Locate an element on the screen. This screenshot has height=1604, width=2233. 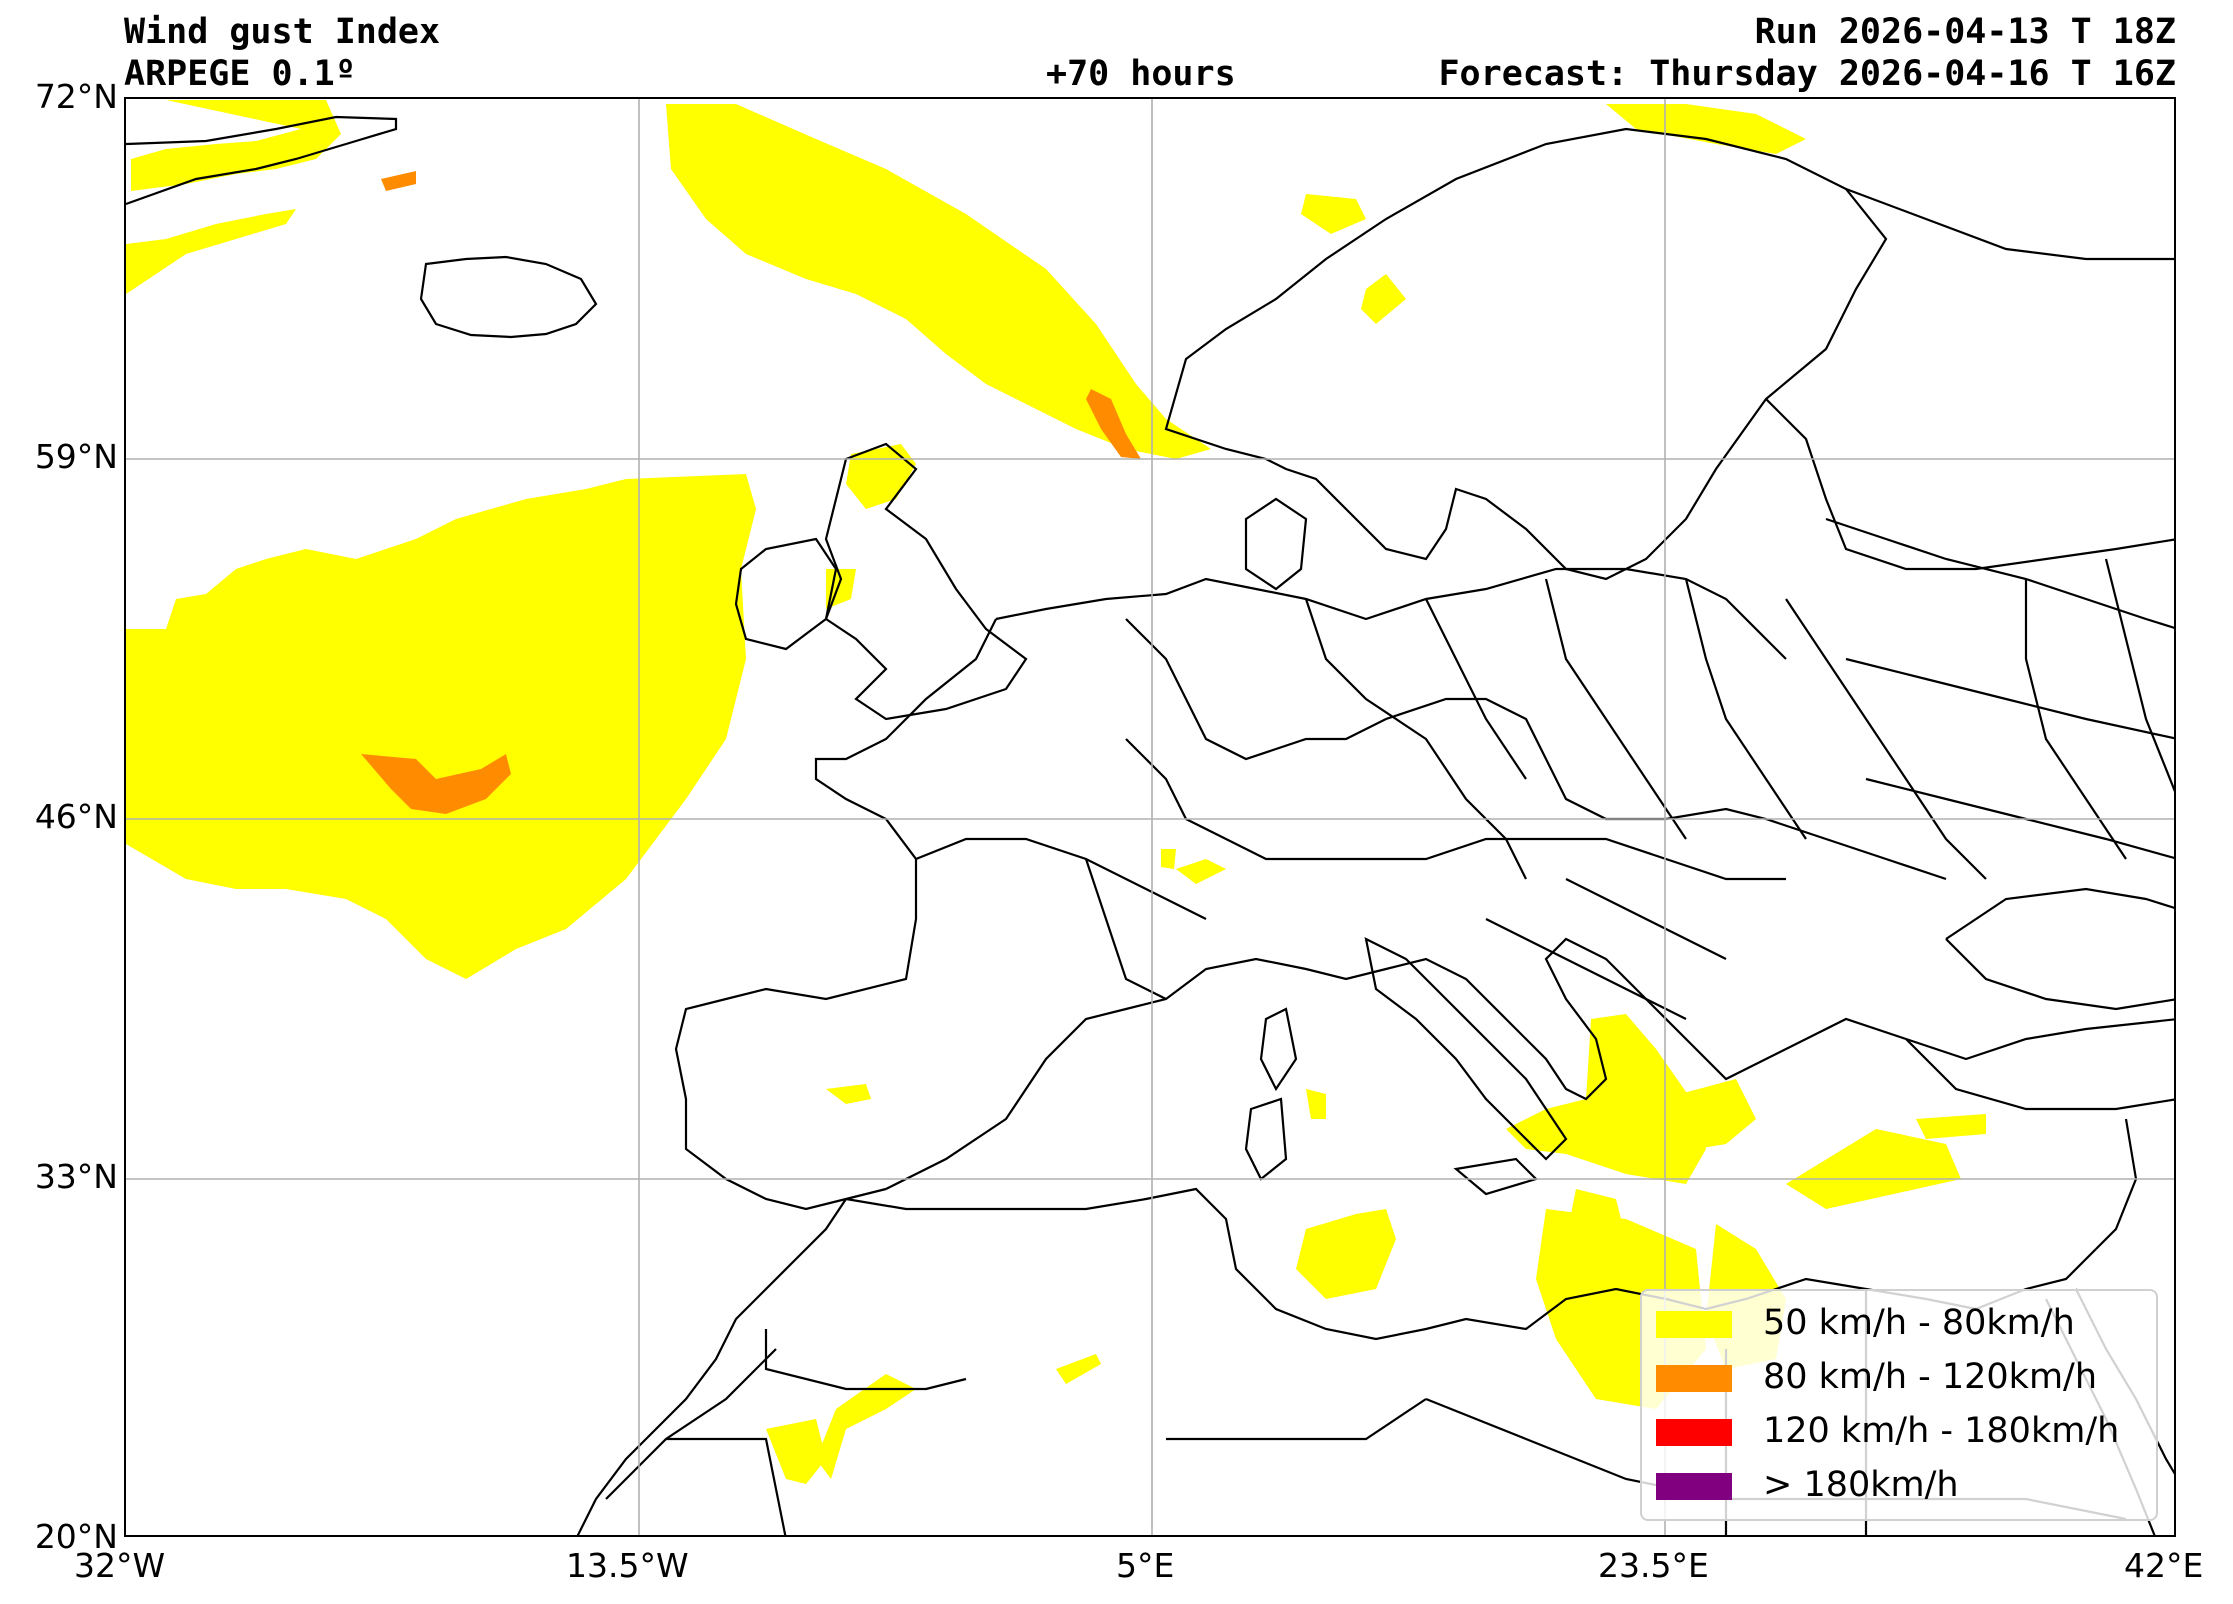
lon-tick-label: 42°E is located at coordinates (2164, 1565).